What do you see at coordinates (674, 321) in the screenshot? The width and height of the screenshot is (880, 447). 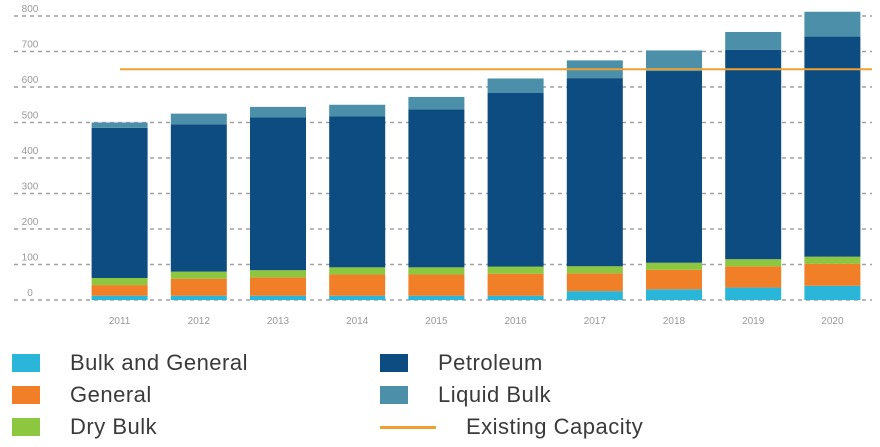 I see `x-tick-label: 2018` at bounding box center [674, 321].